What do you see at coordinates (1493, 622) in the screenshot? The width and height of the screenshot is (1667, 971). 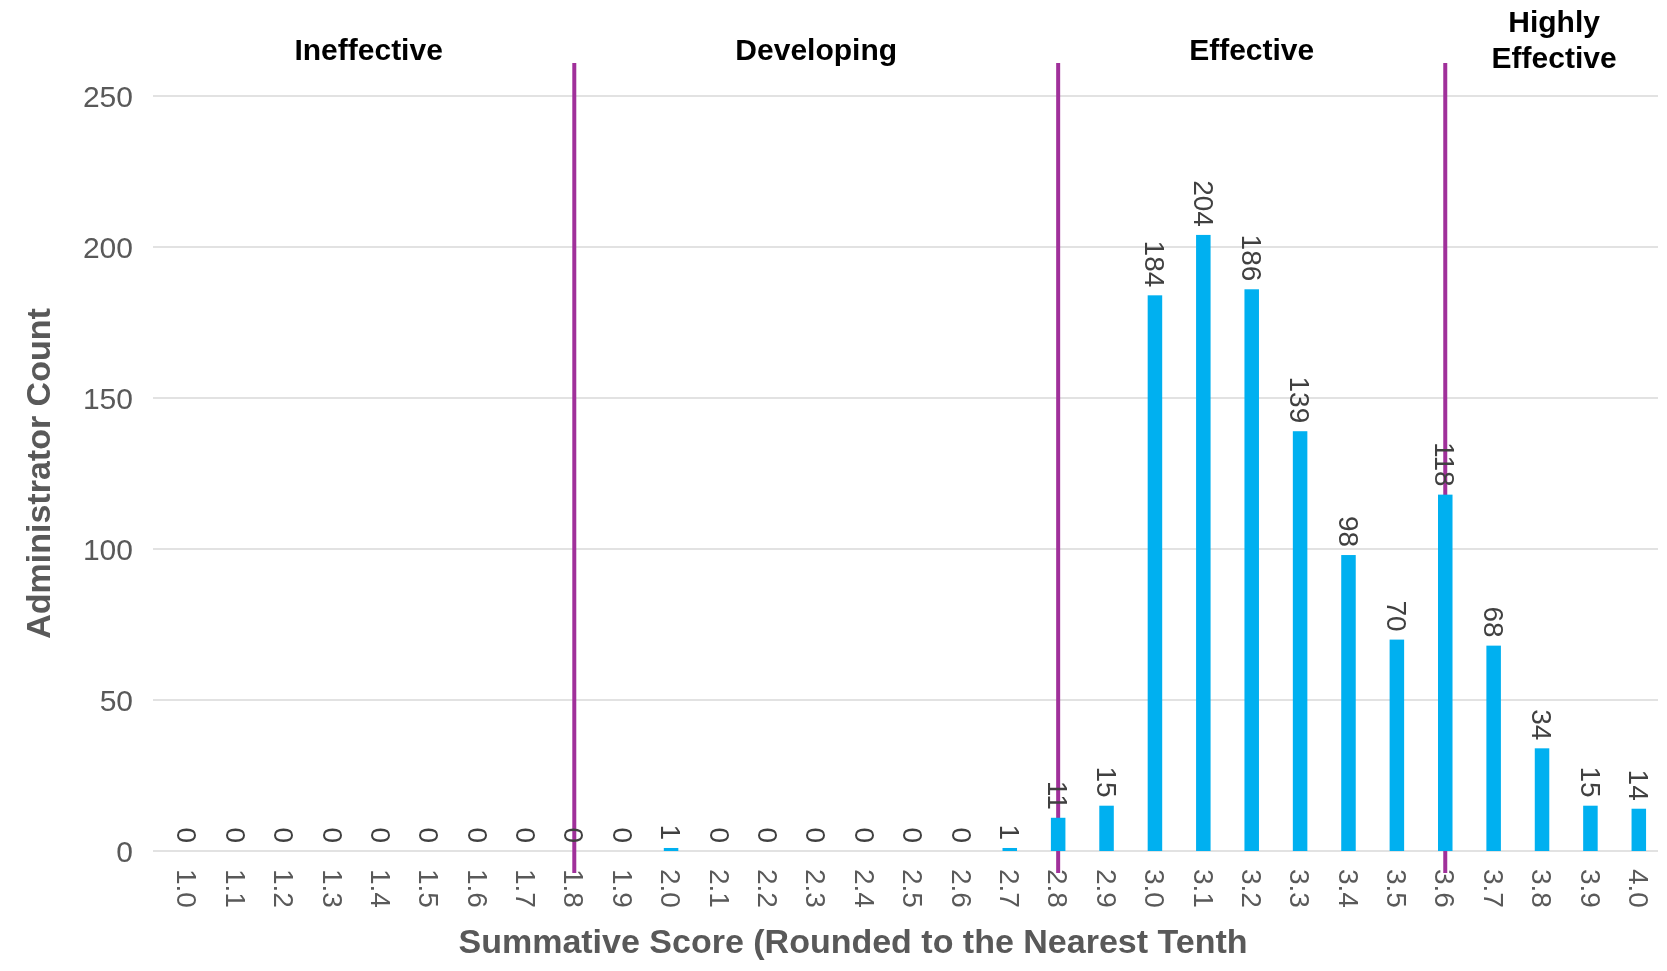 I see `data-label: 68` at bounding box center [1493, 622].